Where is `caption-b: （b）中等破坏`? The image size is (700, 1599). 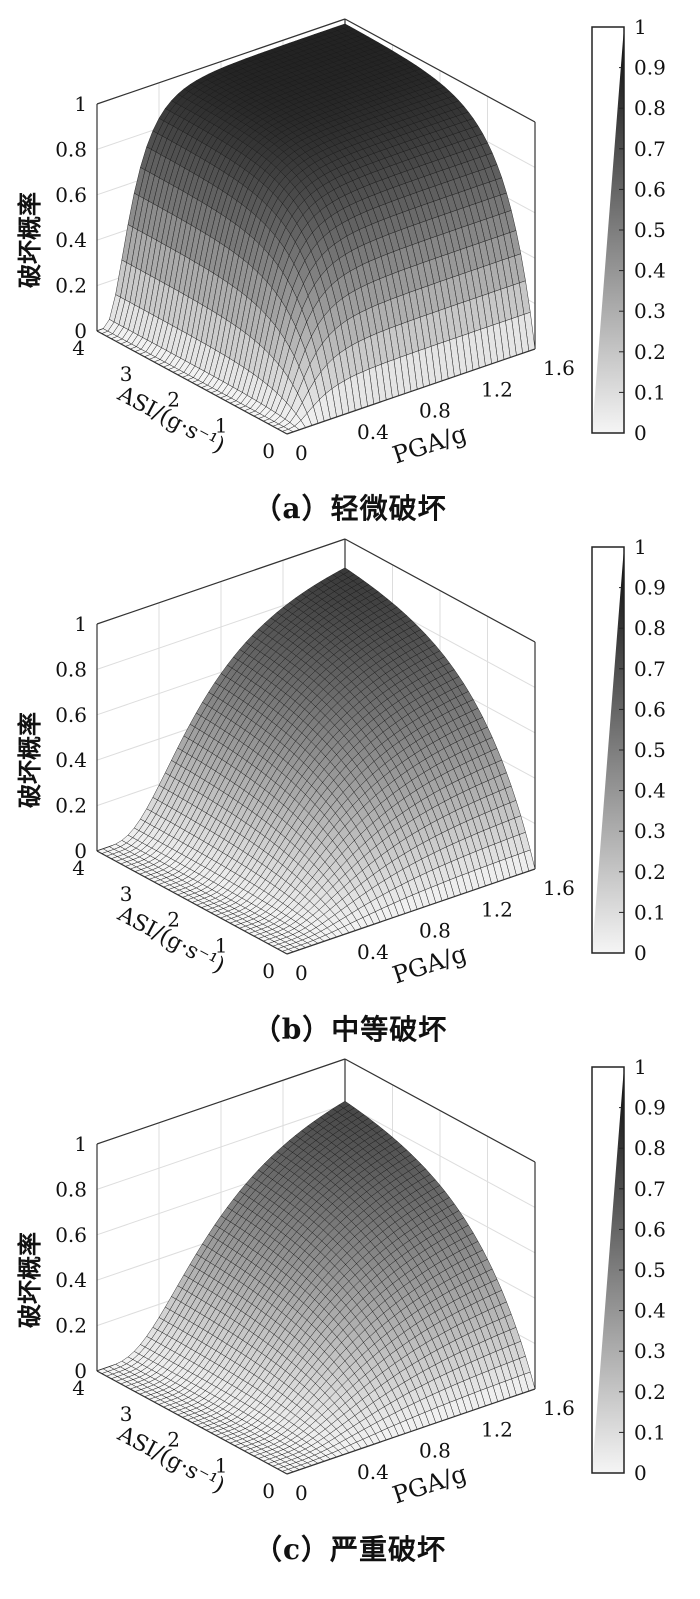
caption-b: （b）中等破坏 is located at coordinates (350, 1029).